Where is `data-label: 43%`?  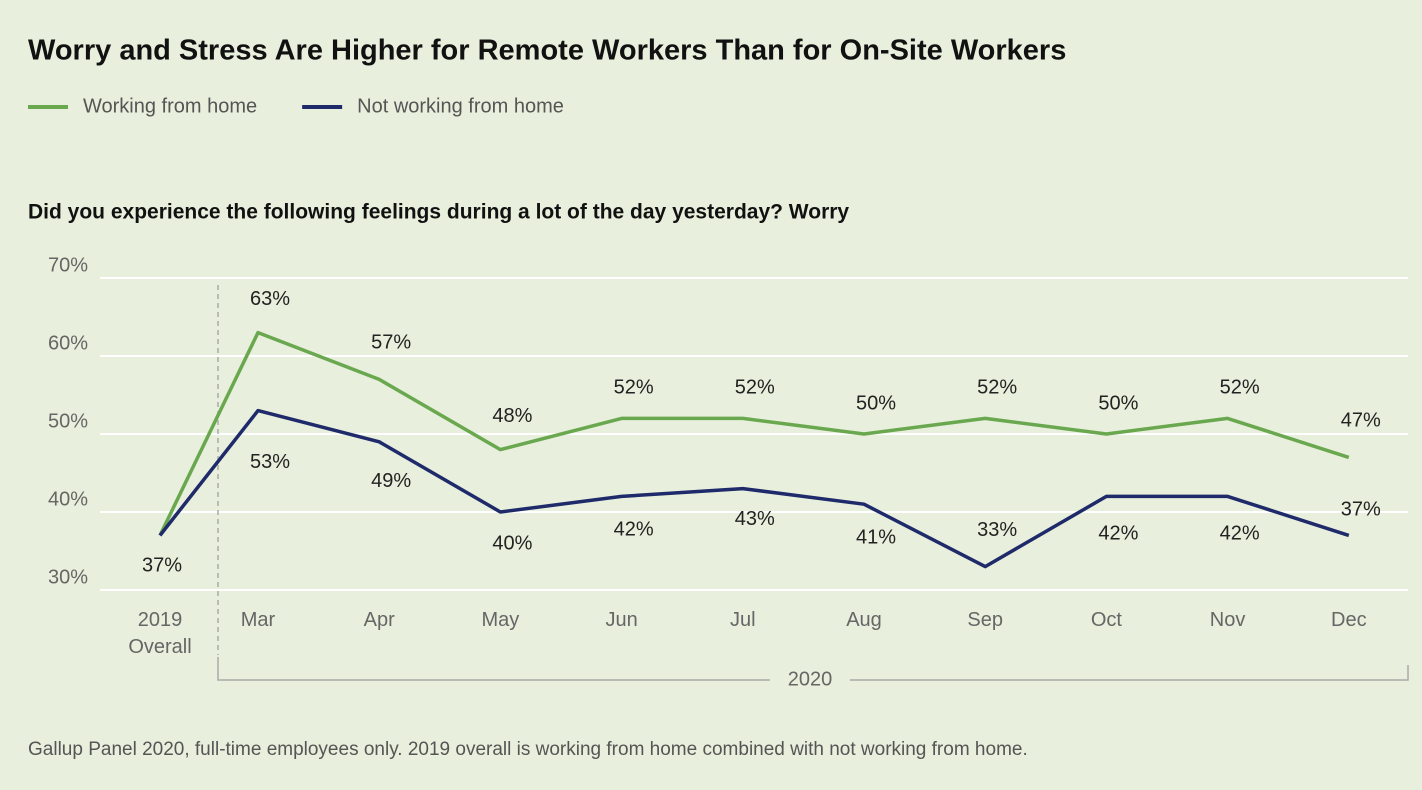 data-label: 43% is located at coordinates (755, 519).